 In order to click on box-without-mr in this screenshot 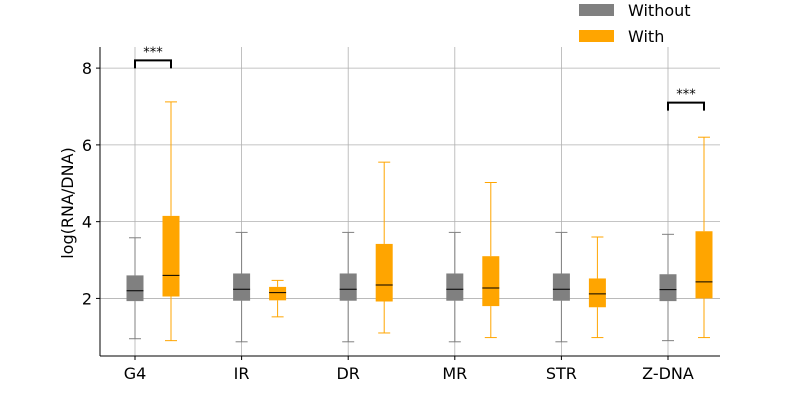, I will do `click(455, 287)`.